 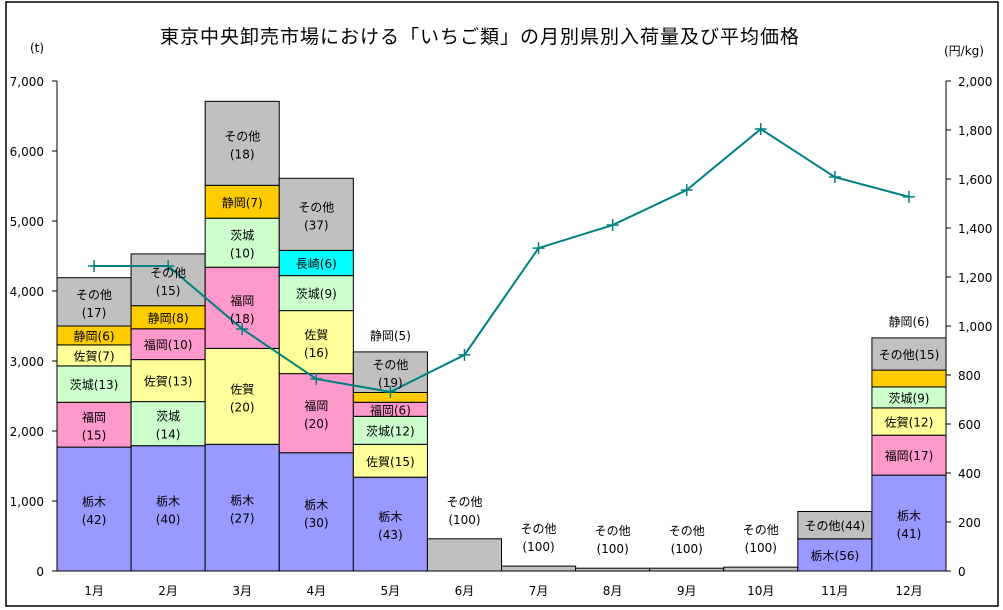 I want to click on segment-share: (15), so click(x=94, y=436).